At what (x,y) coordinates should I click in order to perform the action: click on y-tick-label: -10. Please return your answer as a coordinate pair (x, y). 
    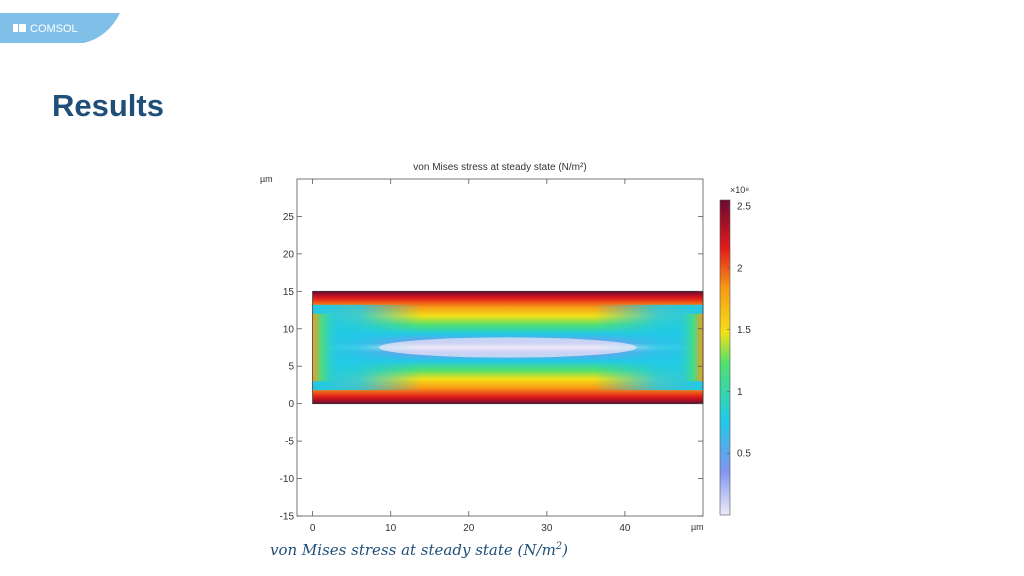
    Looking at the image, I should click on (287, 479).